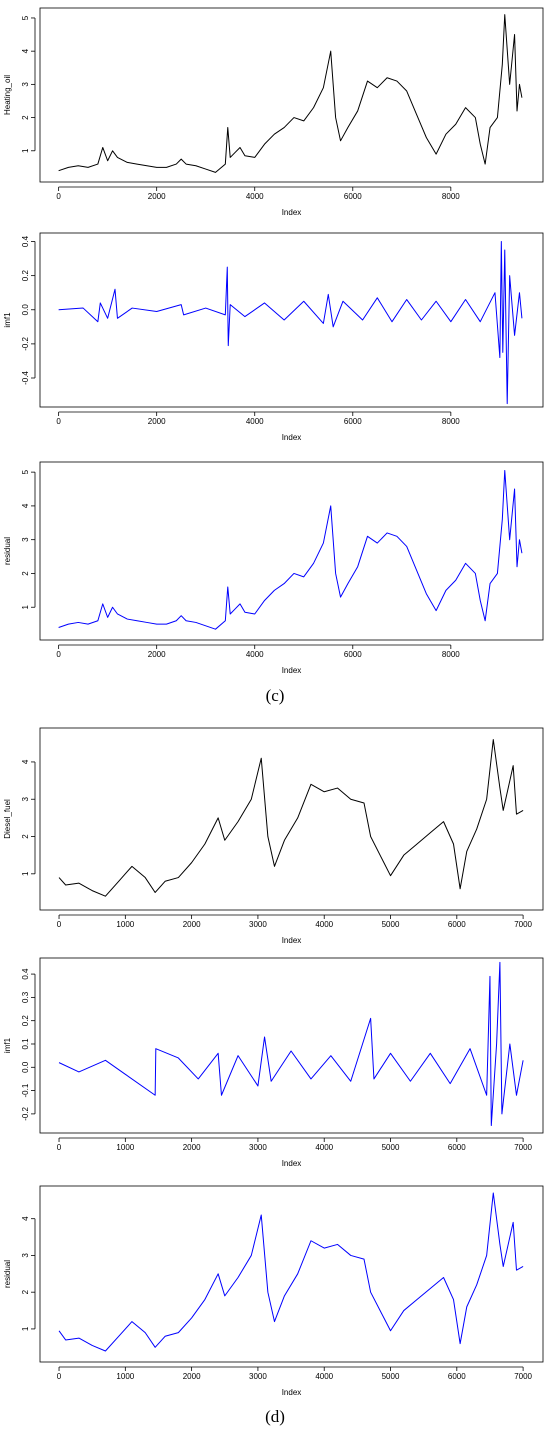  Describe the element at coordinates (25, 378) in the screenshot. I see `y-tick-label: -0.4` at that location.